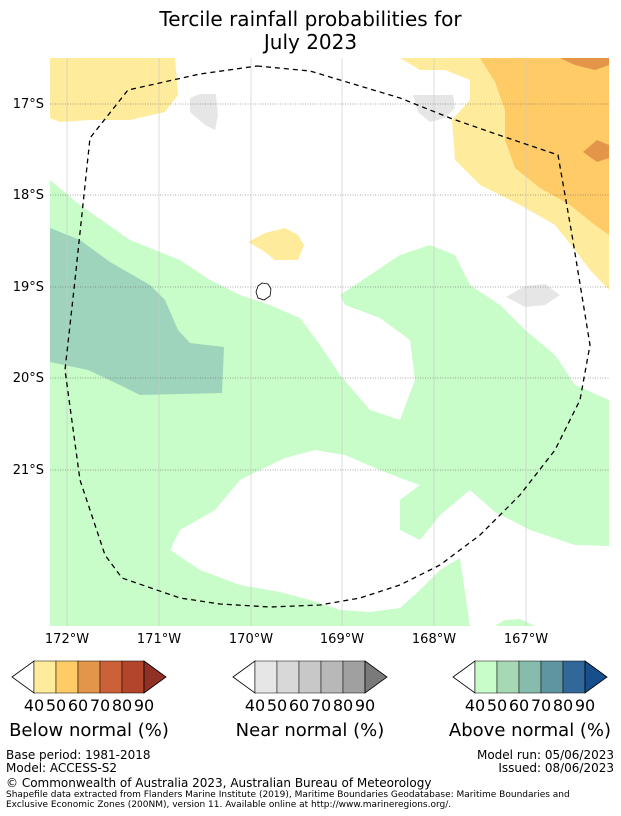 Image resolution: width=621 pixels, height=816 pixels. I want to click on lon-label-170w: 170°W, so click(251, 639).